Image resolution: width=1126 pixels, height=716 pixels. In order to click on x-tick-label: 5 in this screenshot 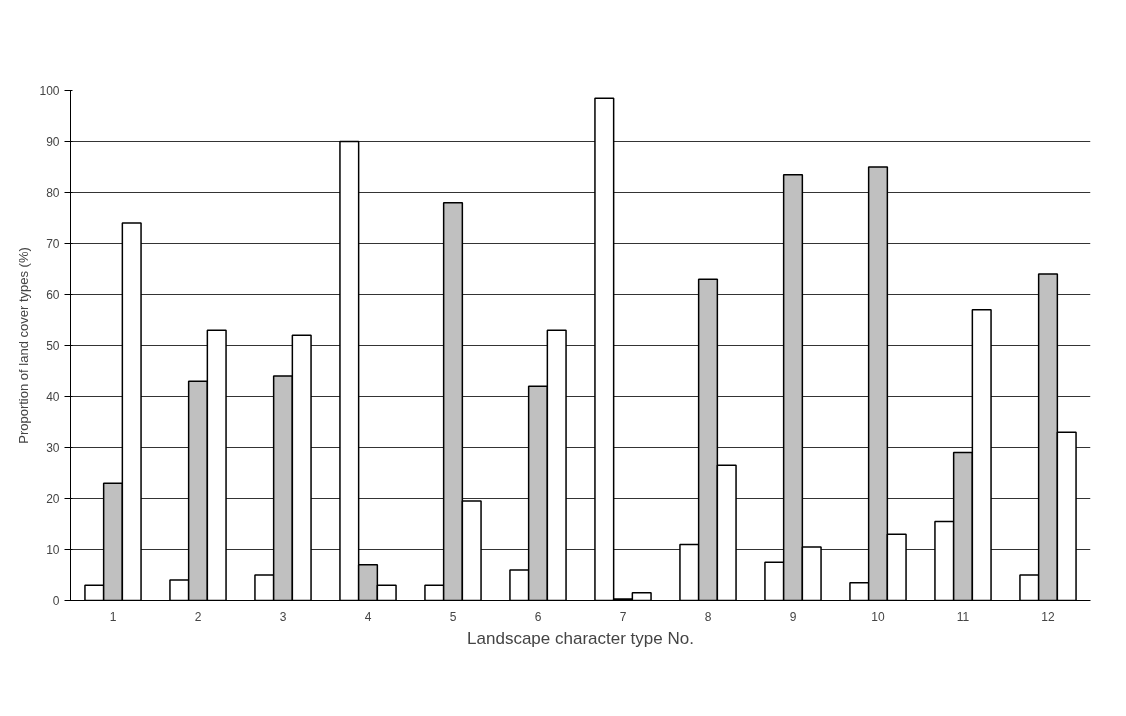, I will do `click(453, 616)`.